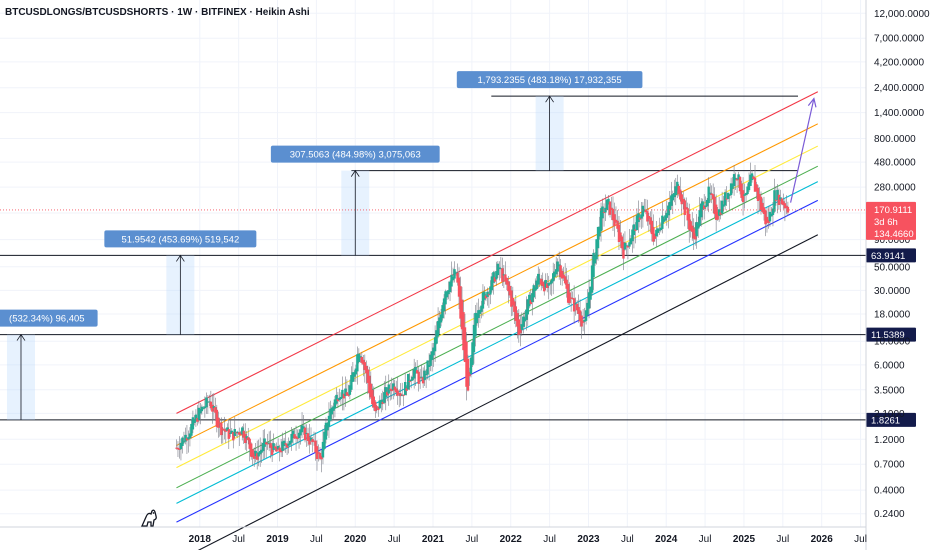 The image size is (932, 550). Describe the element at coordinates (180, 239) in the screenshot. I see `measure-label-1: 51.9542 (453.69%) 519,542` at that location.